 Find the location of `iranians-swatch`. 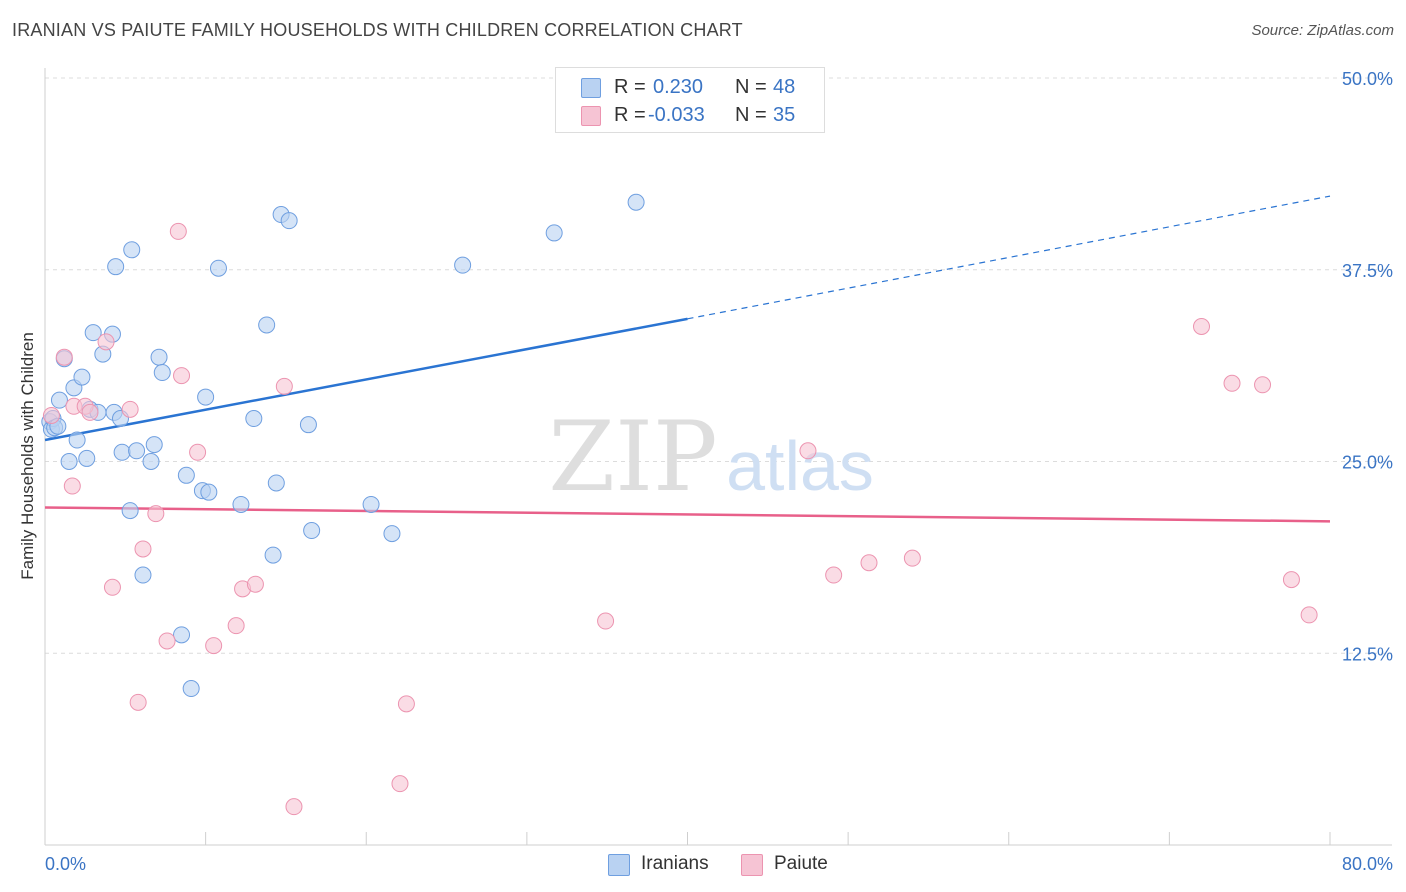

iranians-swatch is located at coordinates (591, 88).